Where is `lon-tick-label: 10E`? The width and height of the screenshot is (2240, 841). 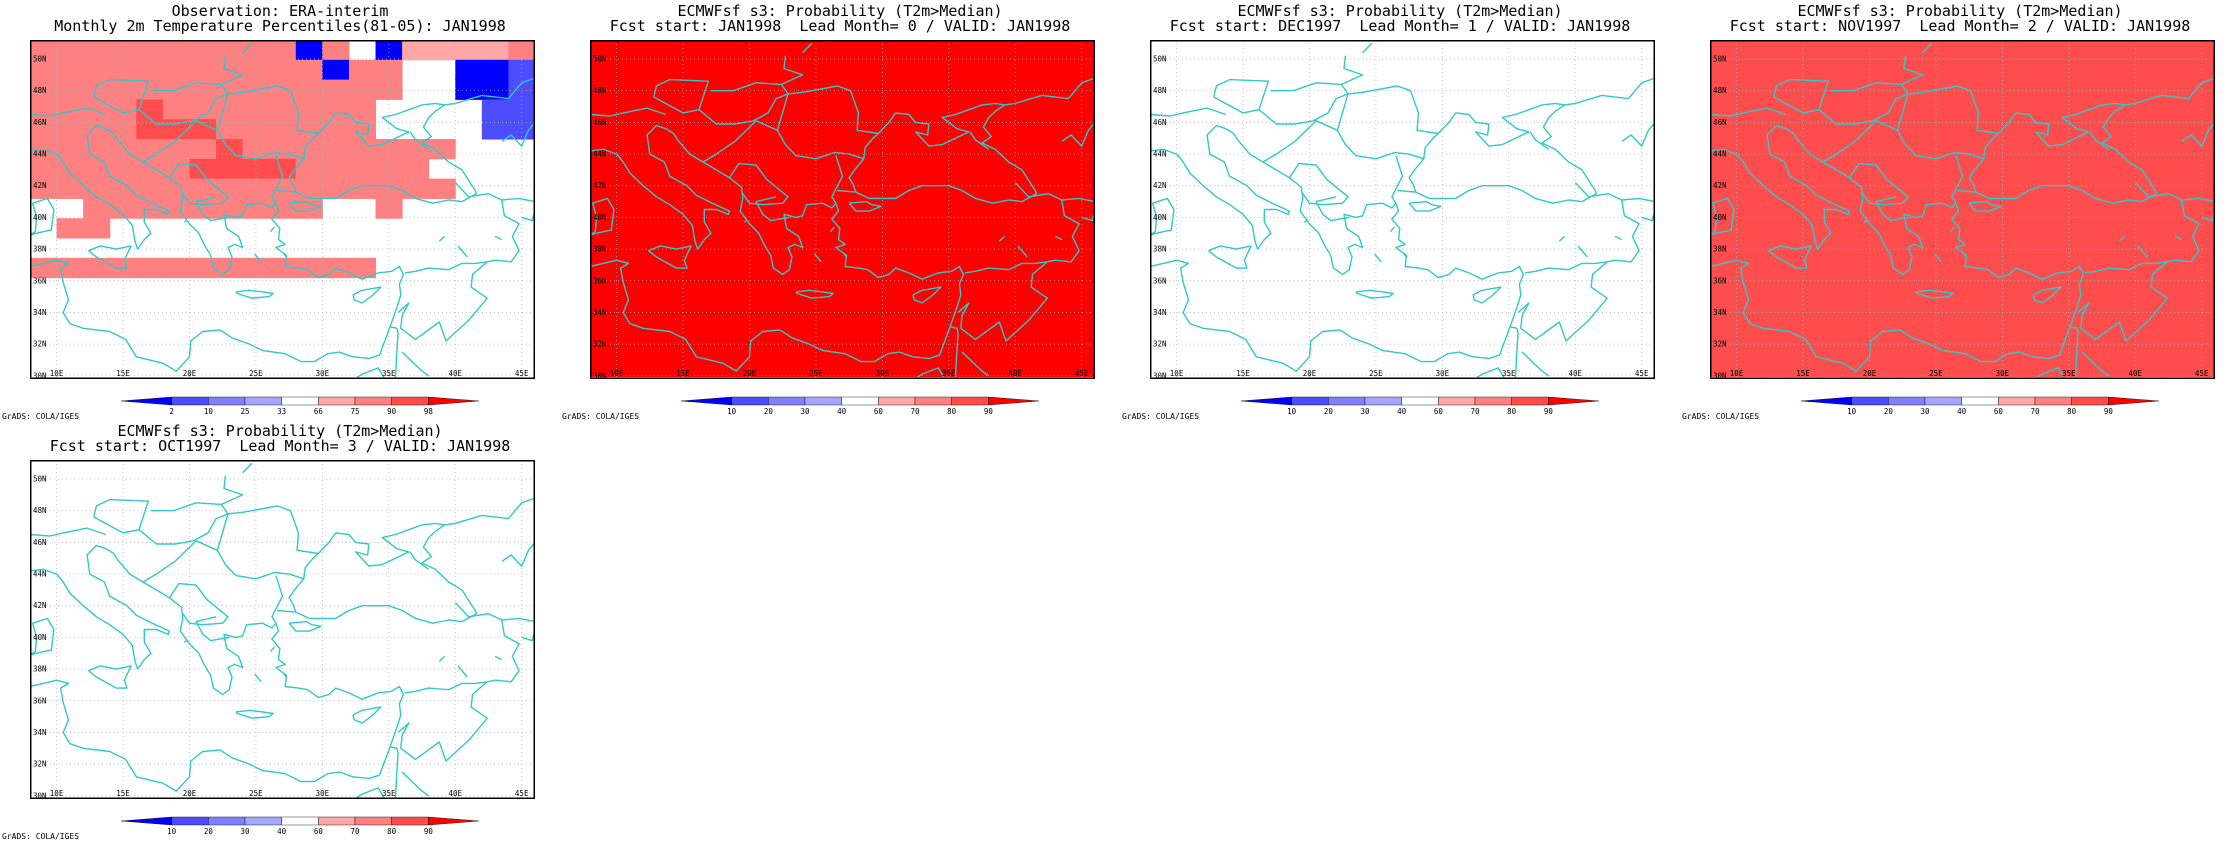 lon-tick-label: 10E is located at coordinates (1177, 373).